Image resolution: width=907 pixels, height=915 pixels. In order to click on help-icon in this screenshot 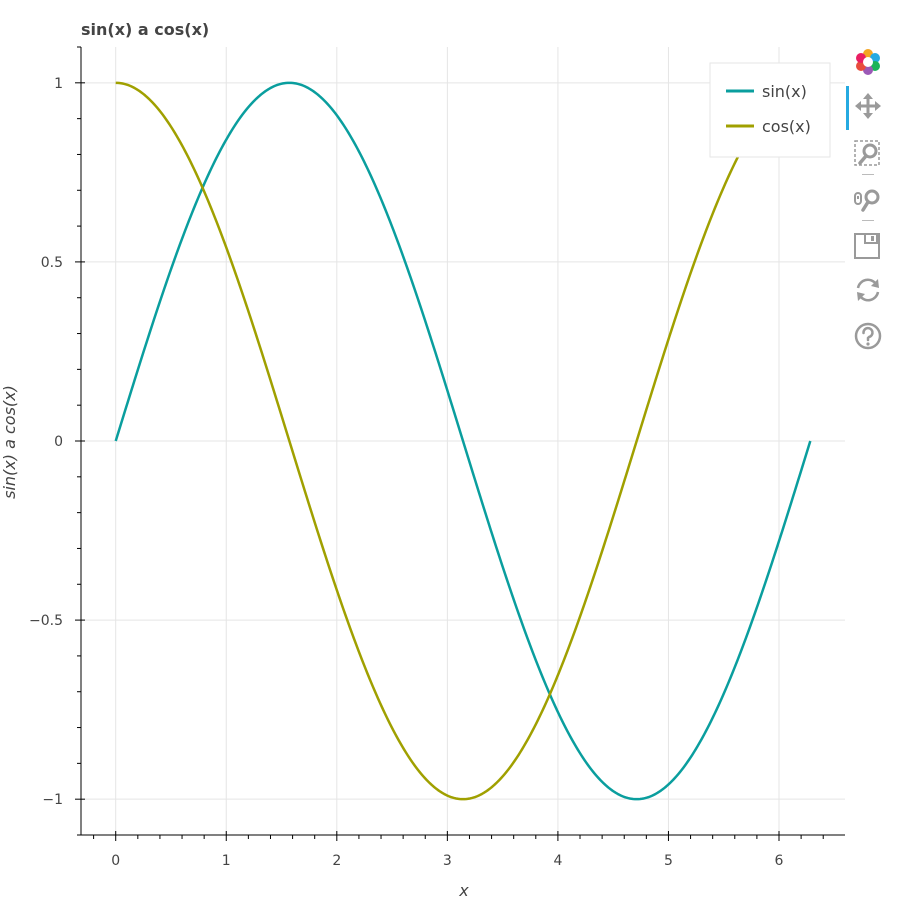, I will do `click(868, 336)`.